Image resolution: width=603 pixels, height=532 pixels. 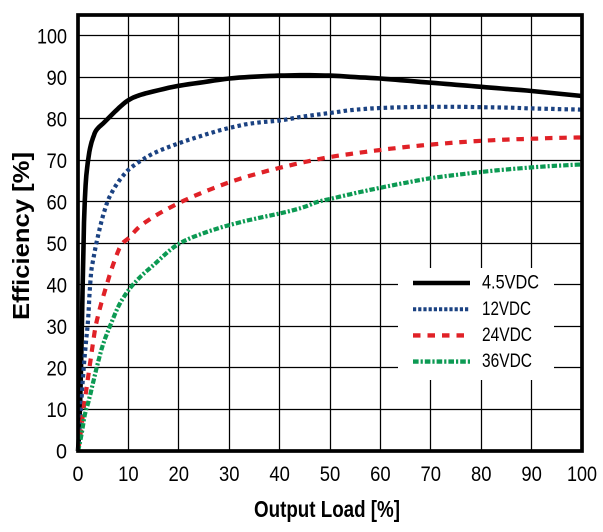 What do you see at coordinates (510, 283) in the screenshot?
I see `svg-text: 4.5VDC` at bounding box center [510, 283].